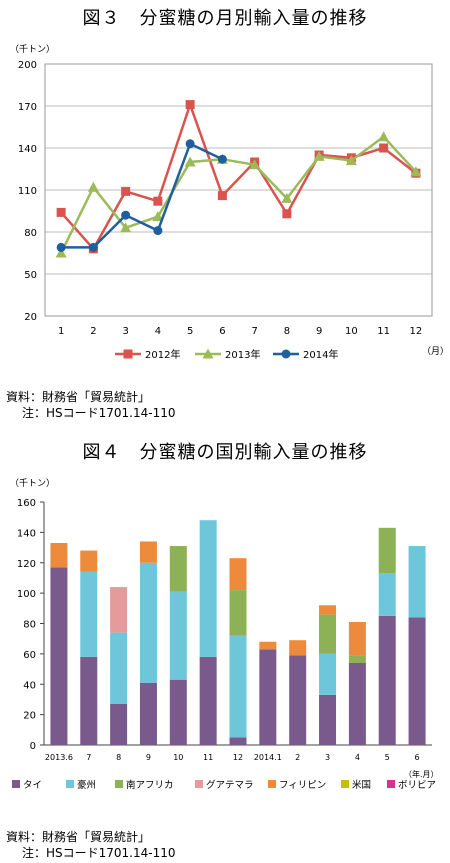 The height and width of the screenshot is (863, 450). I want to click on y-tick-label: 110, so click(27, 191).